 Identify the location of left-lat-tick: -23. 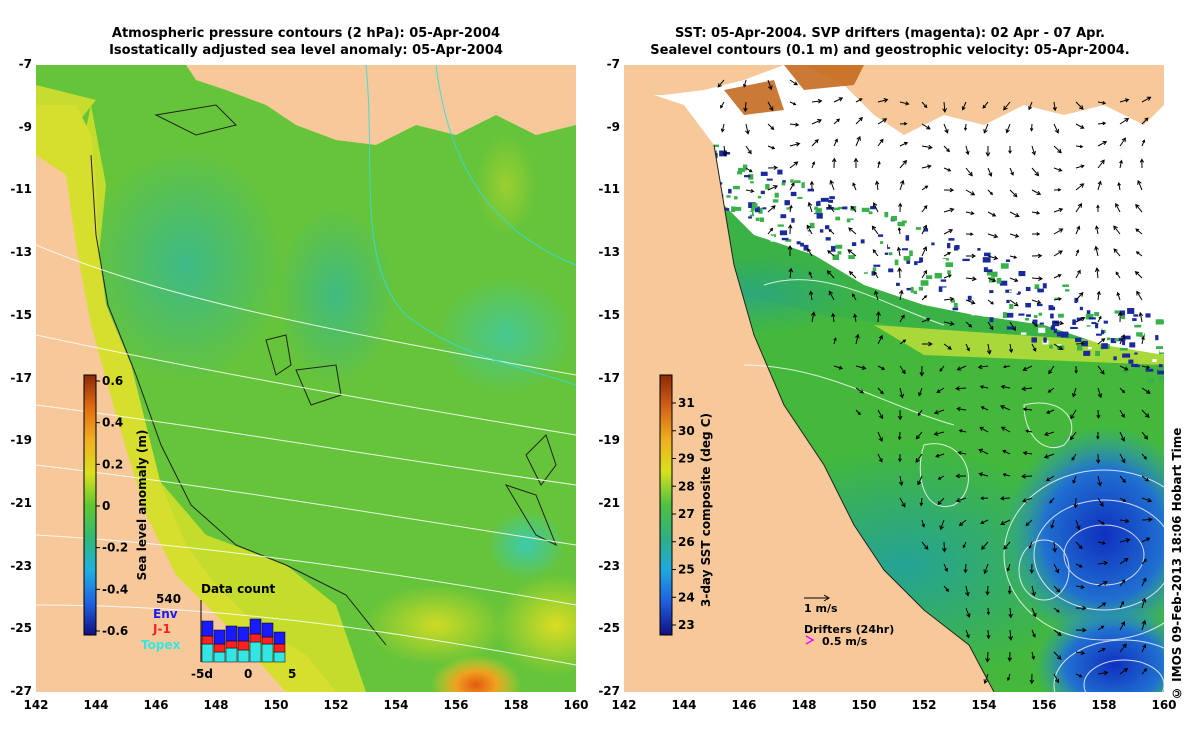
(21, 565).